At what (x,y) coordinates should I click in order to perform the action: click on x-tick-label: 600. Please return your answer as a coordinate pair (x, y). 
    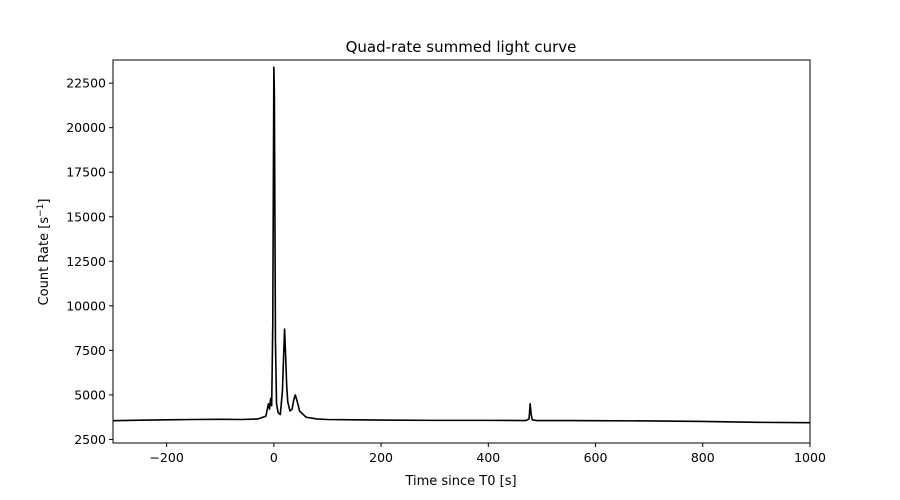
    Looking at the image, I should click on (596, 457).